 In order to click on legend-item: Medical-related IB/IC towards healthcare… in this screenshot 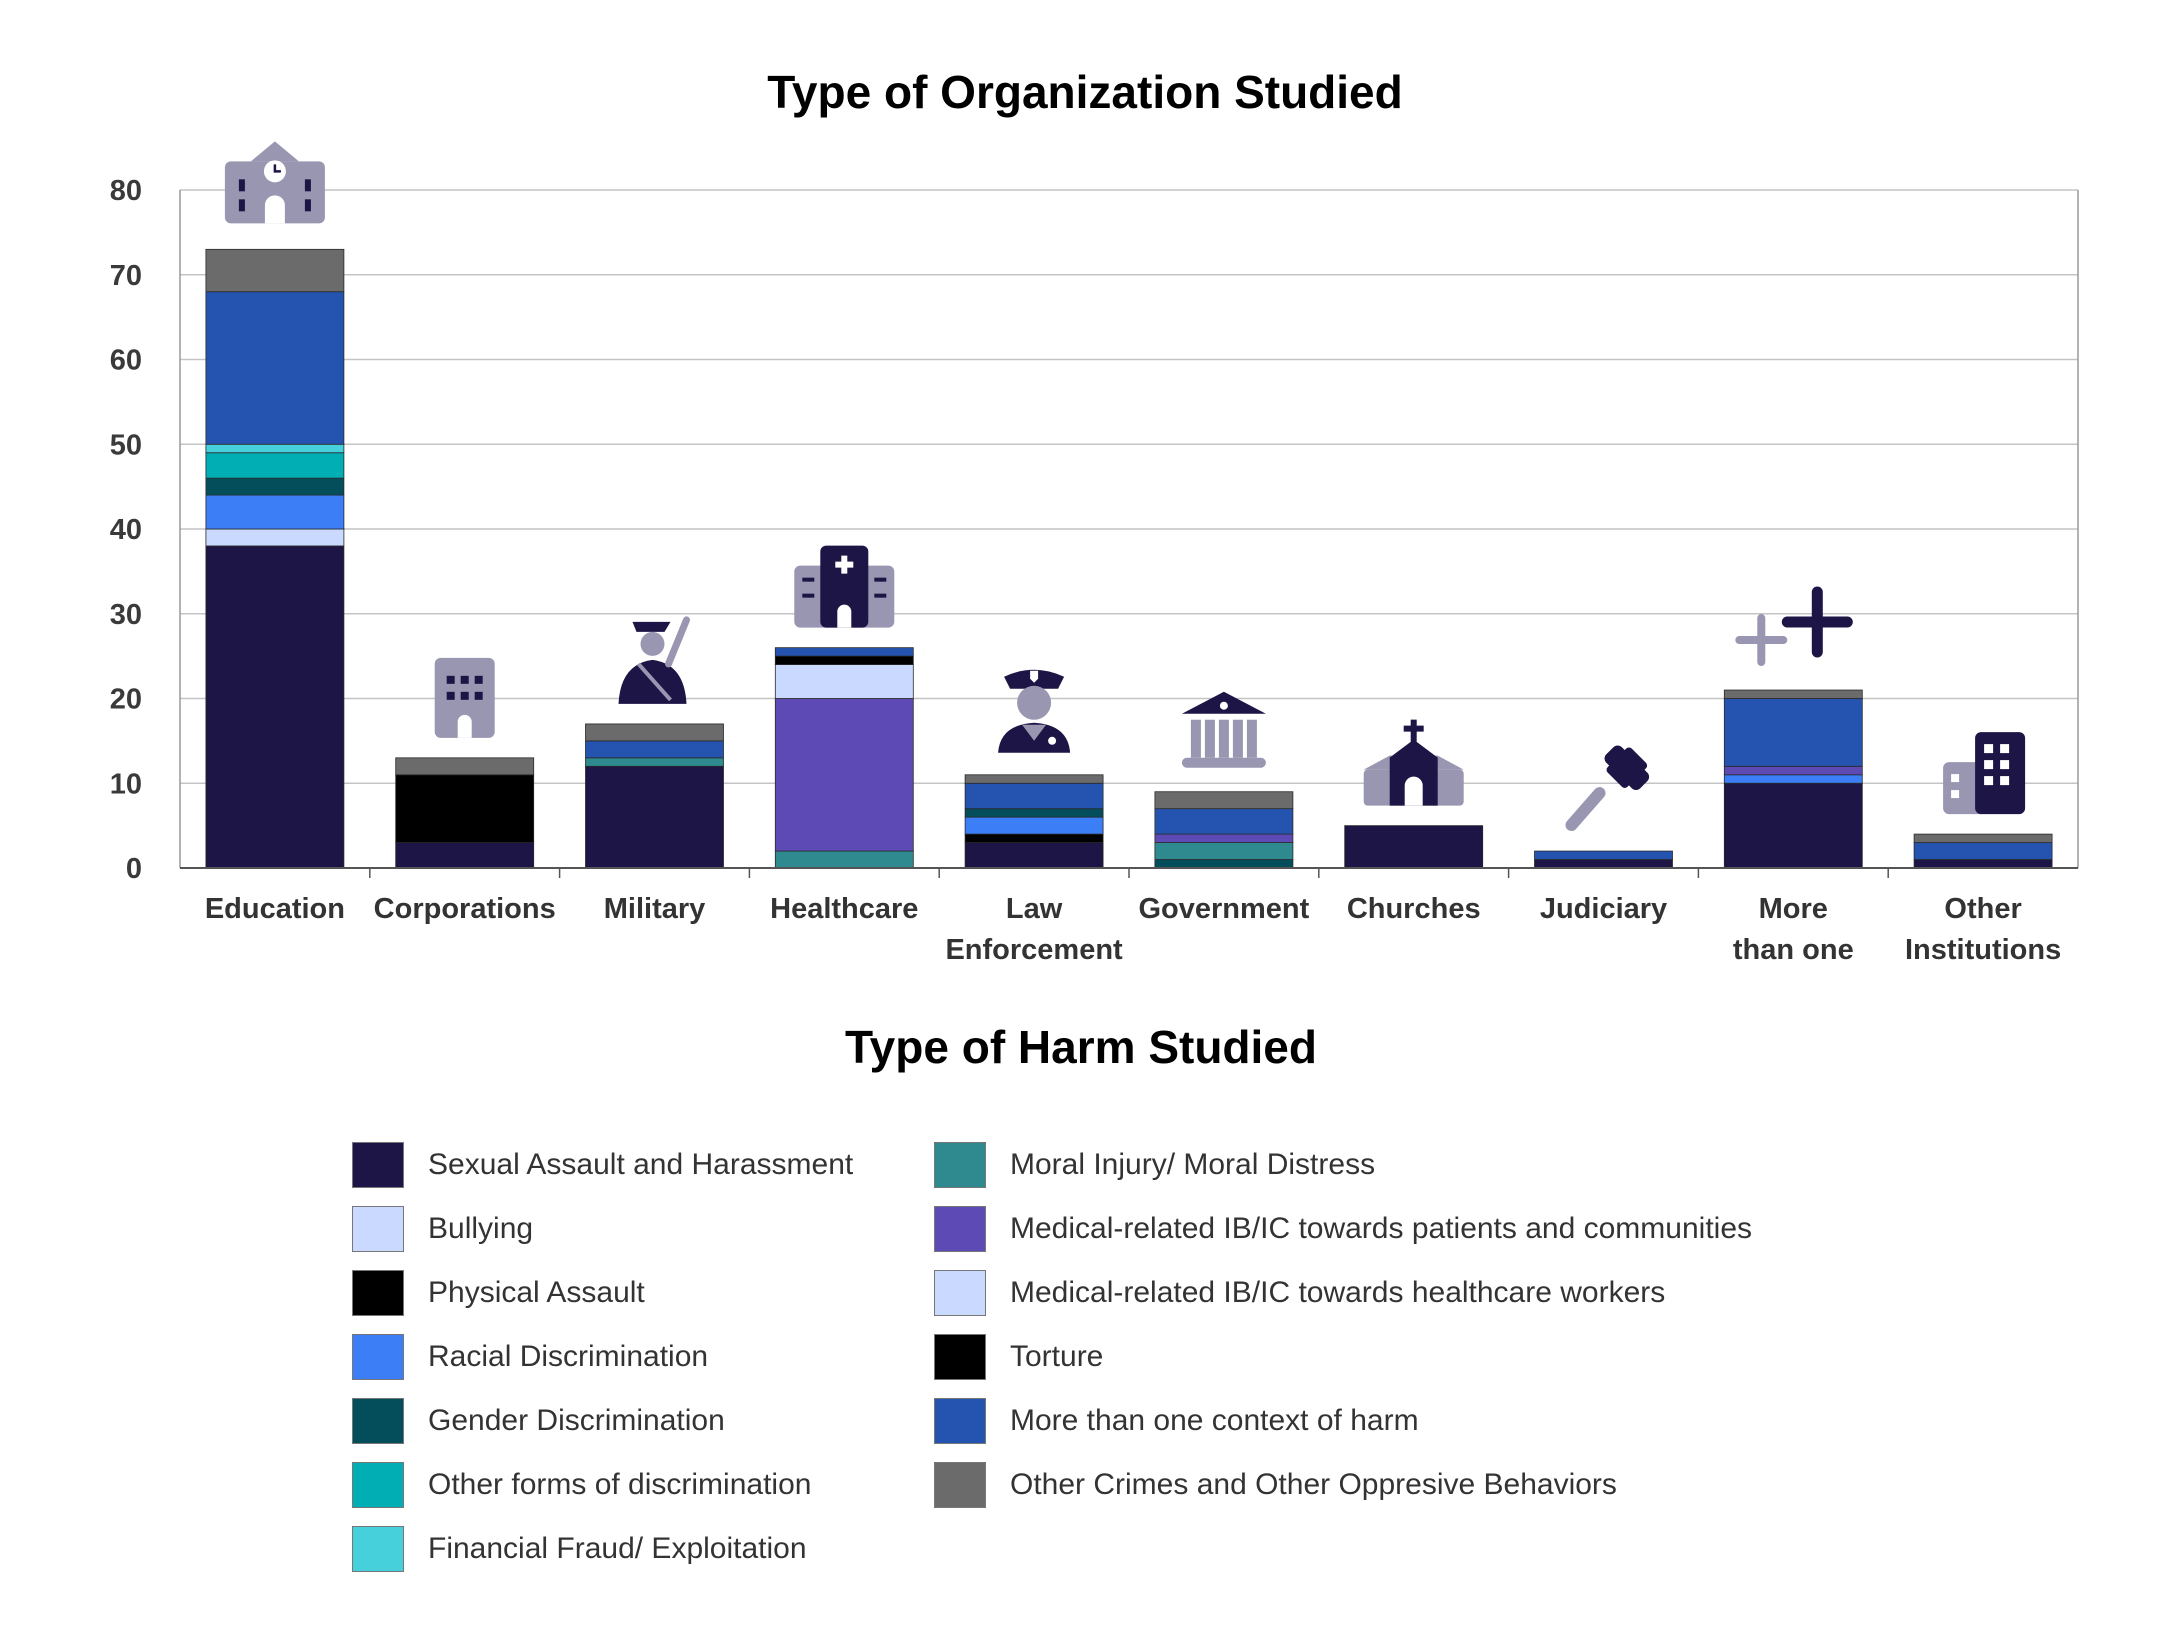, I will do `click(1299, 1293)`.